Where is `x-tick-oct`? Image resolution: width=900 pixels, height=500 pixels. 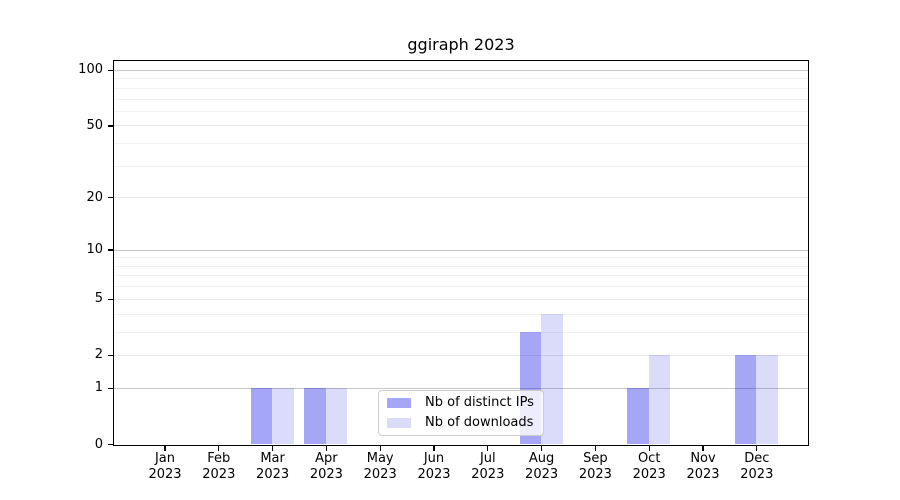 x-tick-oct is located at coordinates (649, 448).